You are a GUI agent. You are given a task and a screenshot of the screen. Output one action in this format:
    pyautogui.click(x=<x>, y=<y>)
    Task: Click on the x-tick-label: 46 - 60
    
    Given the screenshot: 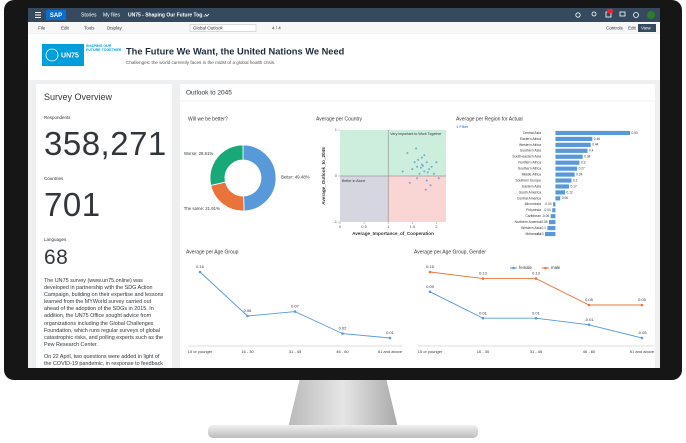 What is the action you would take?
    pyautogui.click(x=589, y=351)
    